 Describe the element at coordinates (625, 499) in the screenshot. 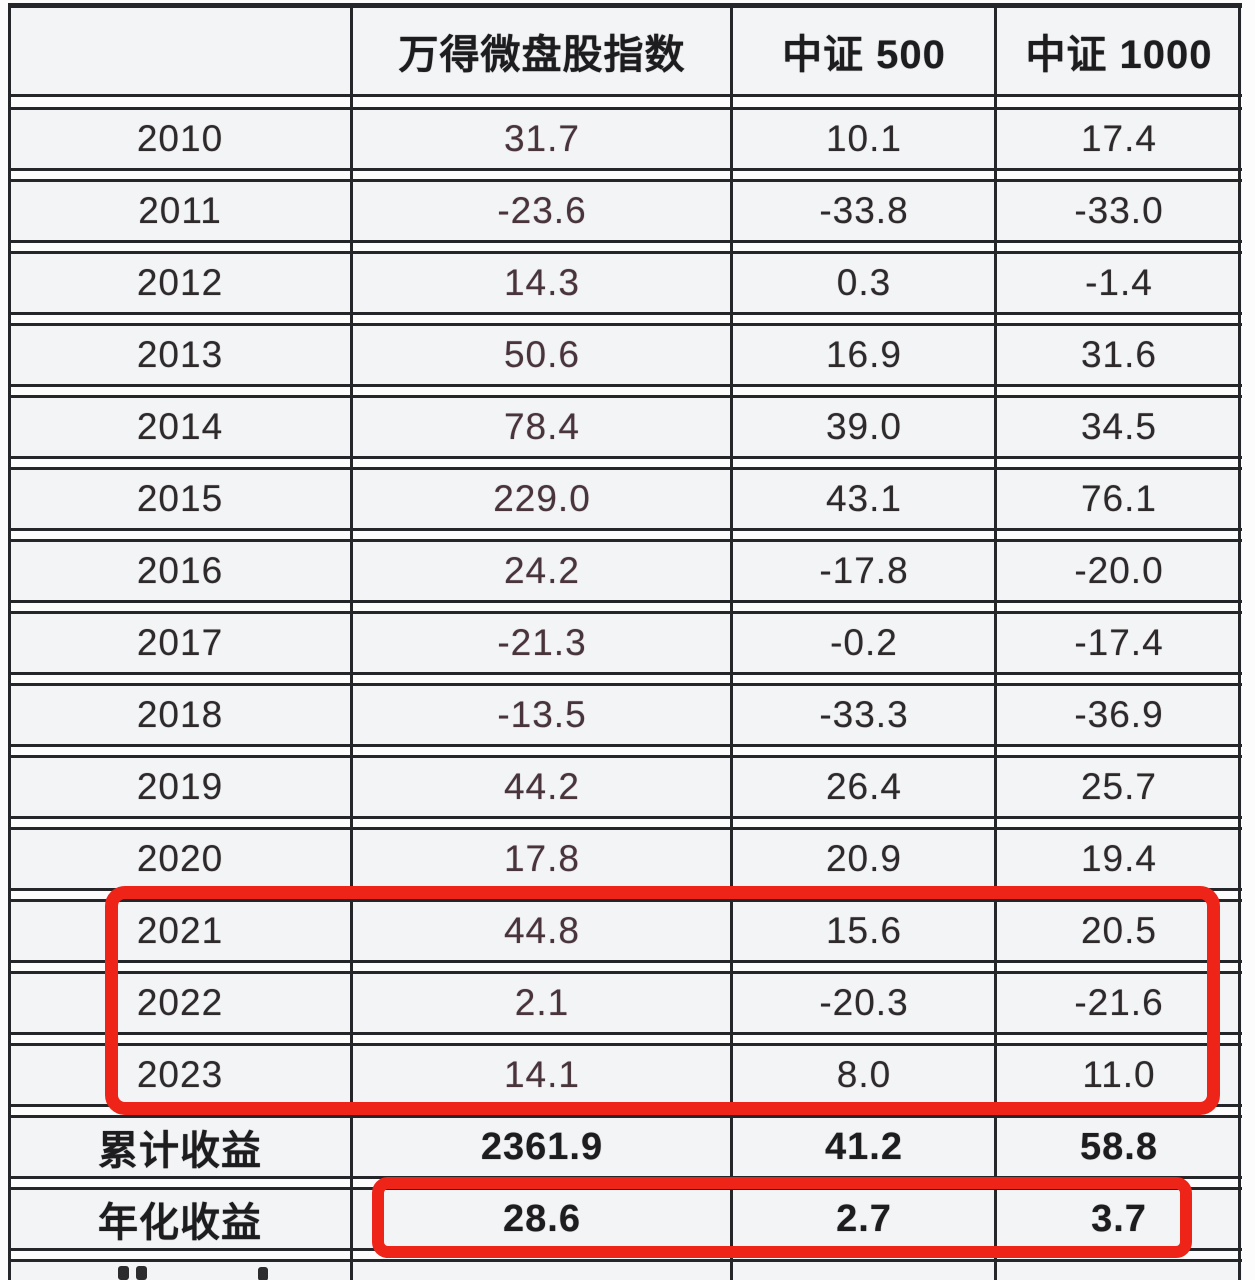

I see `table-row: 2015 229.0 43.1 76.1` at that location.